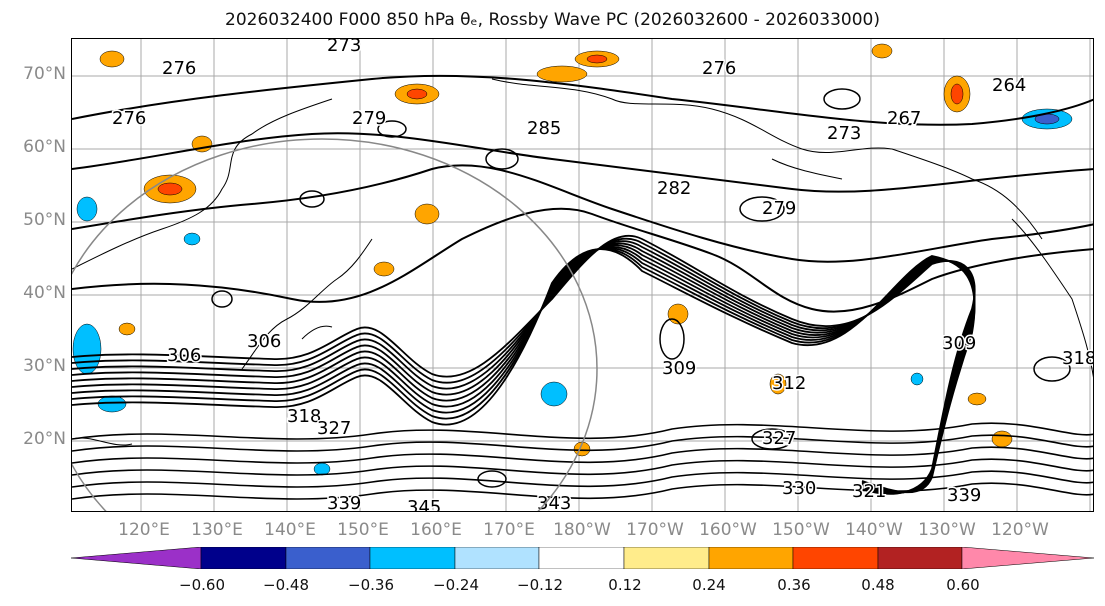 The width and height of the screenshot is (1105, 606). Describe the element at coordinates (679, 368) in the screenshot. I see `contour-label: 309` at that location.